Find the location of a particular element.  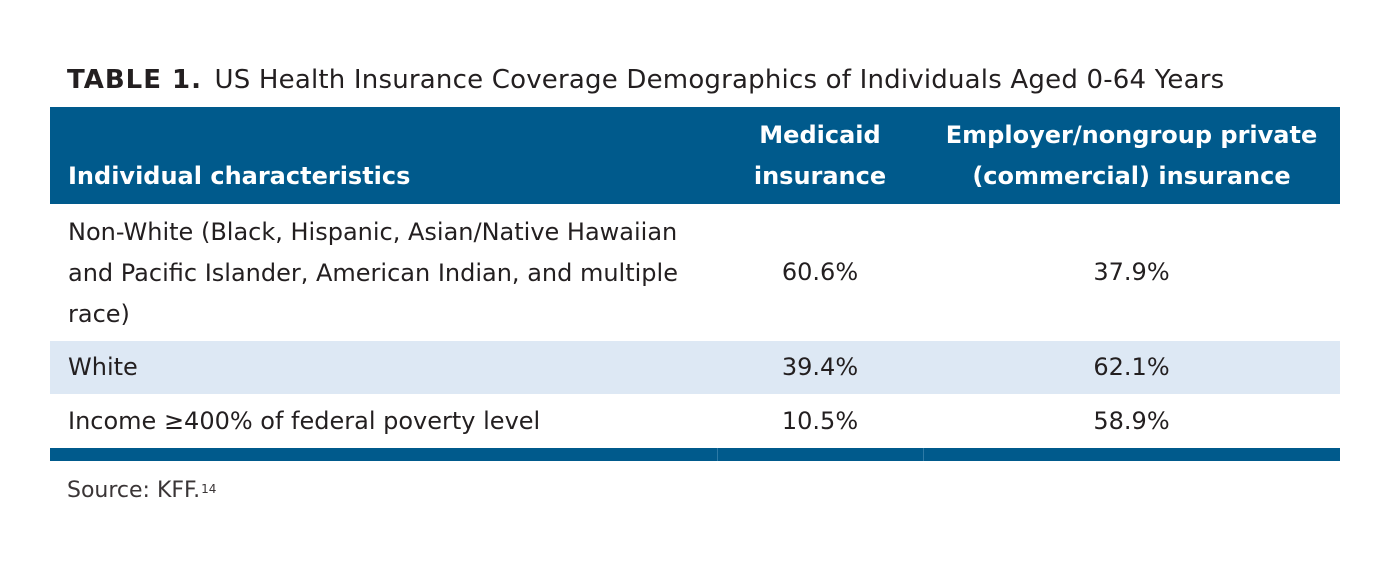

row-characteristic: White is located at coordinates (103, 367).